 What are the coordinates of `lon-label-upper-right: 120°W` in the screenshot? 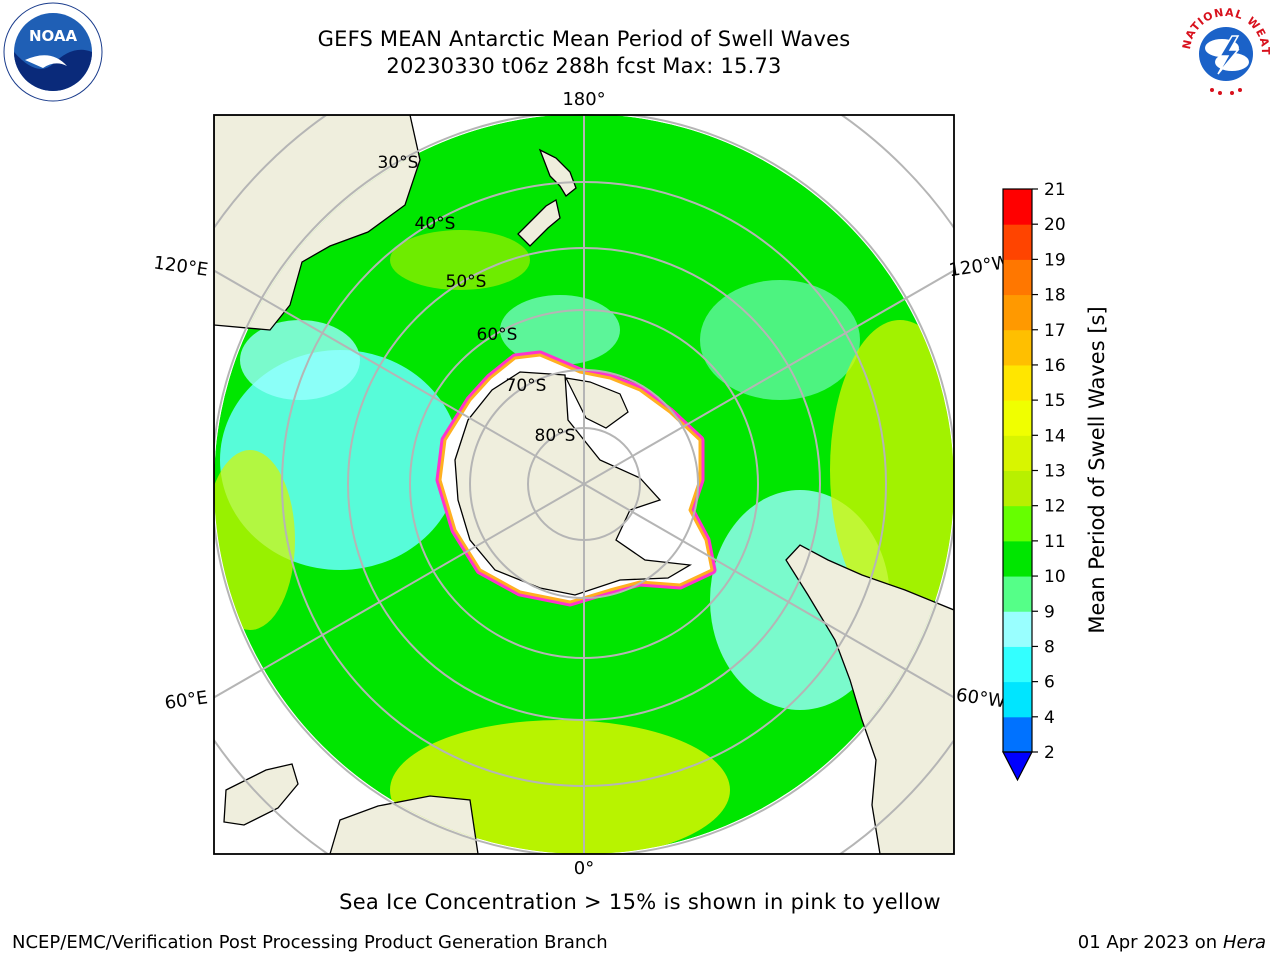 It's located at (979, 266).